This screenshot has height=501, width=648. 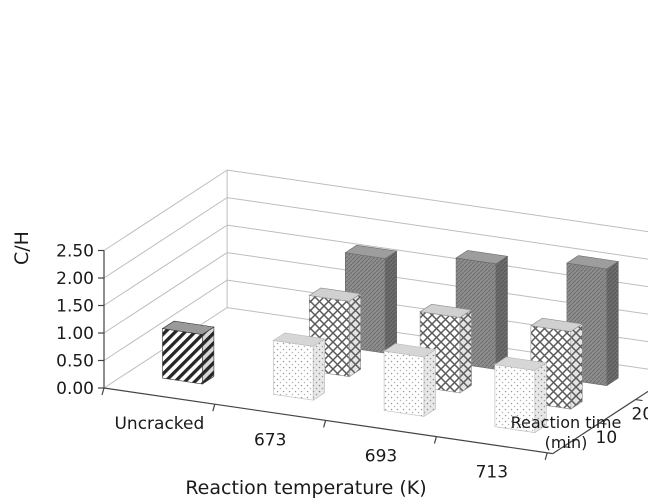 What do you see at coordinates (607, 438) in the screenshot?
I see `depth-tick-label: 10` at bounding box center [607, 438].